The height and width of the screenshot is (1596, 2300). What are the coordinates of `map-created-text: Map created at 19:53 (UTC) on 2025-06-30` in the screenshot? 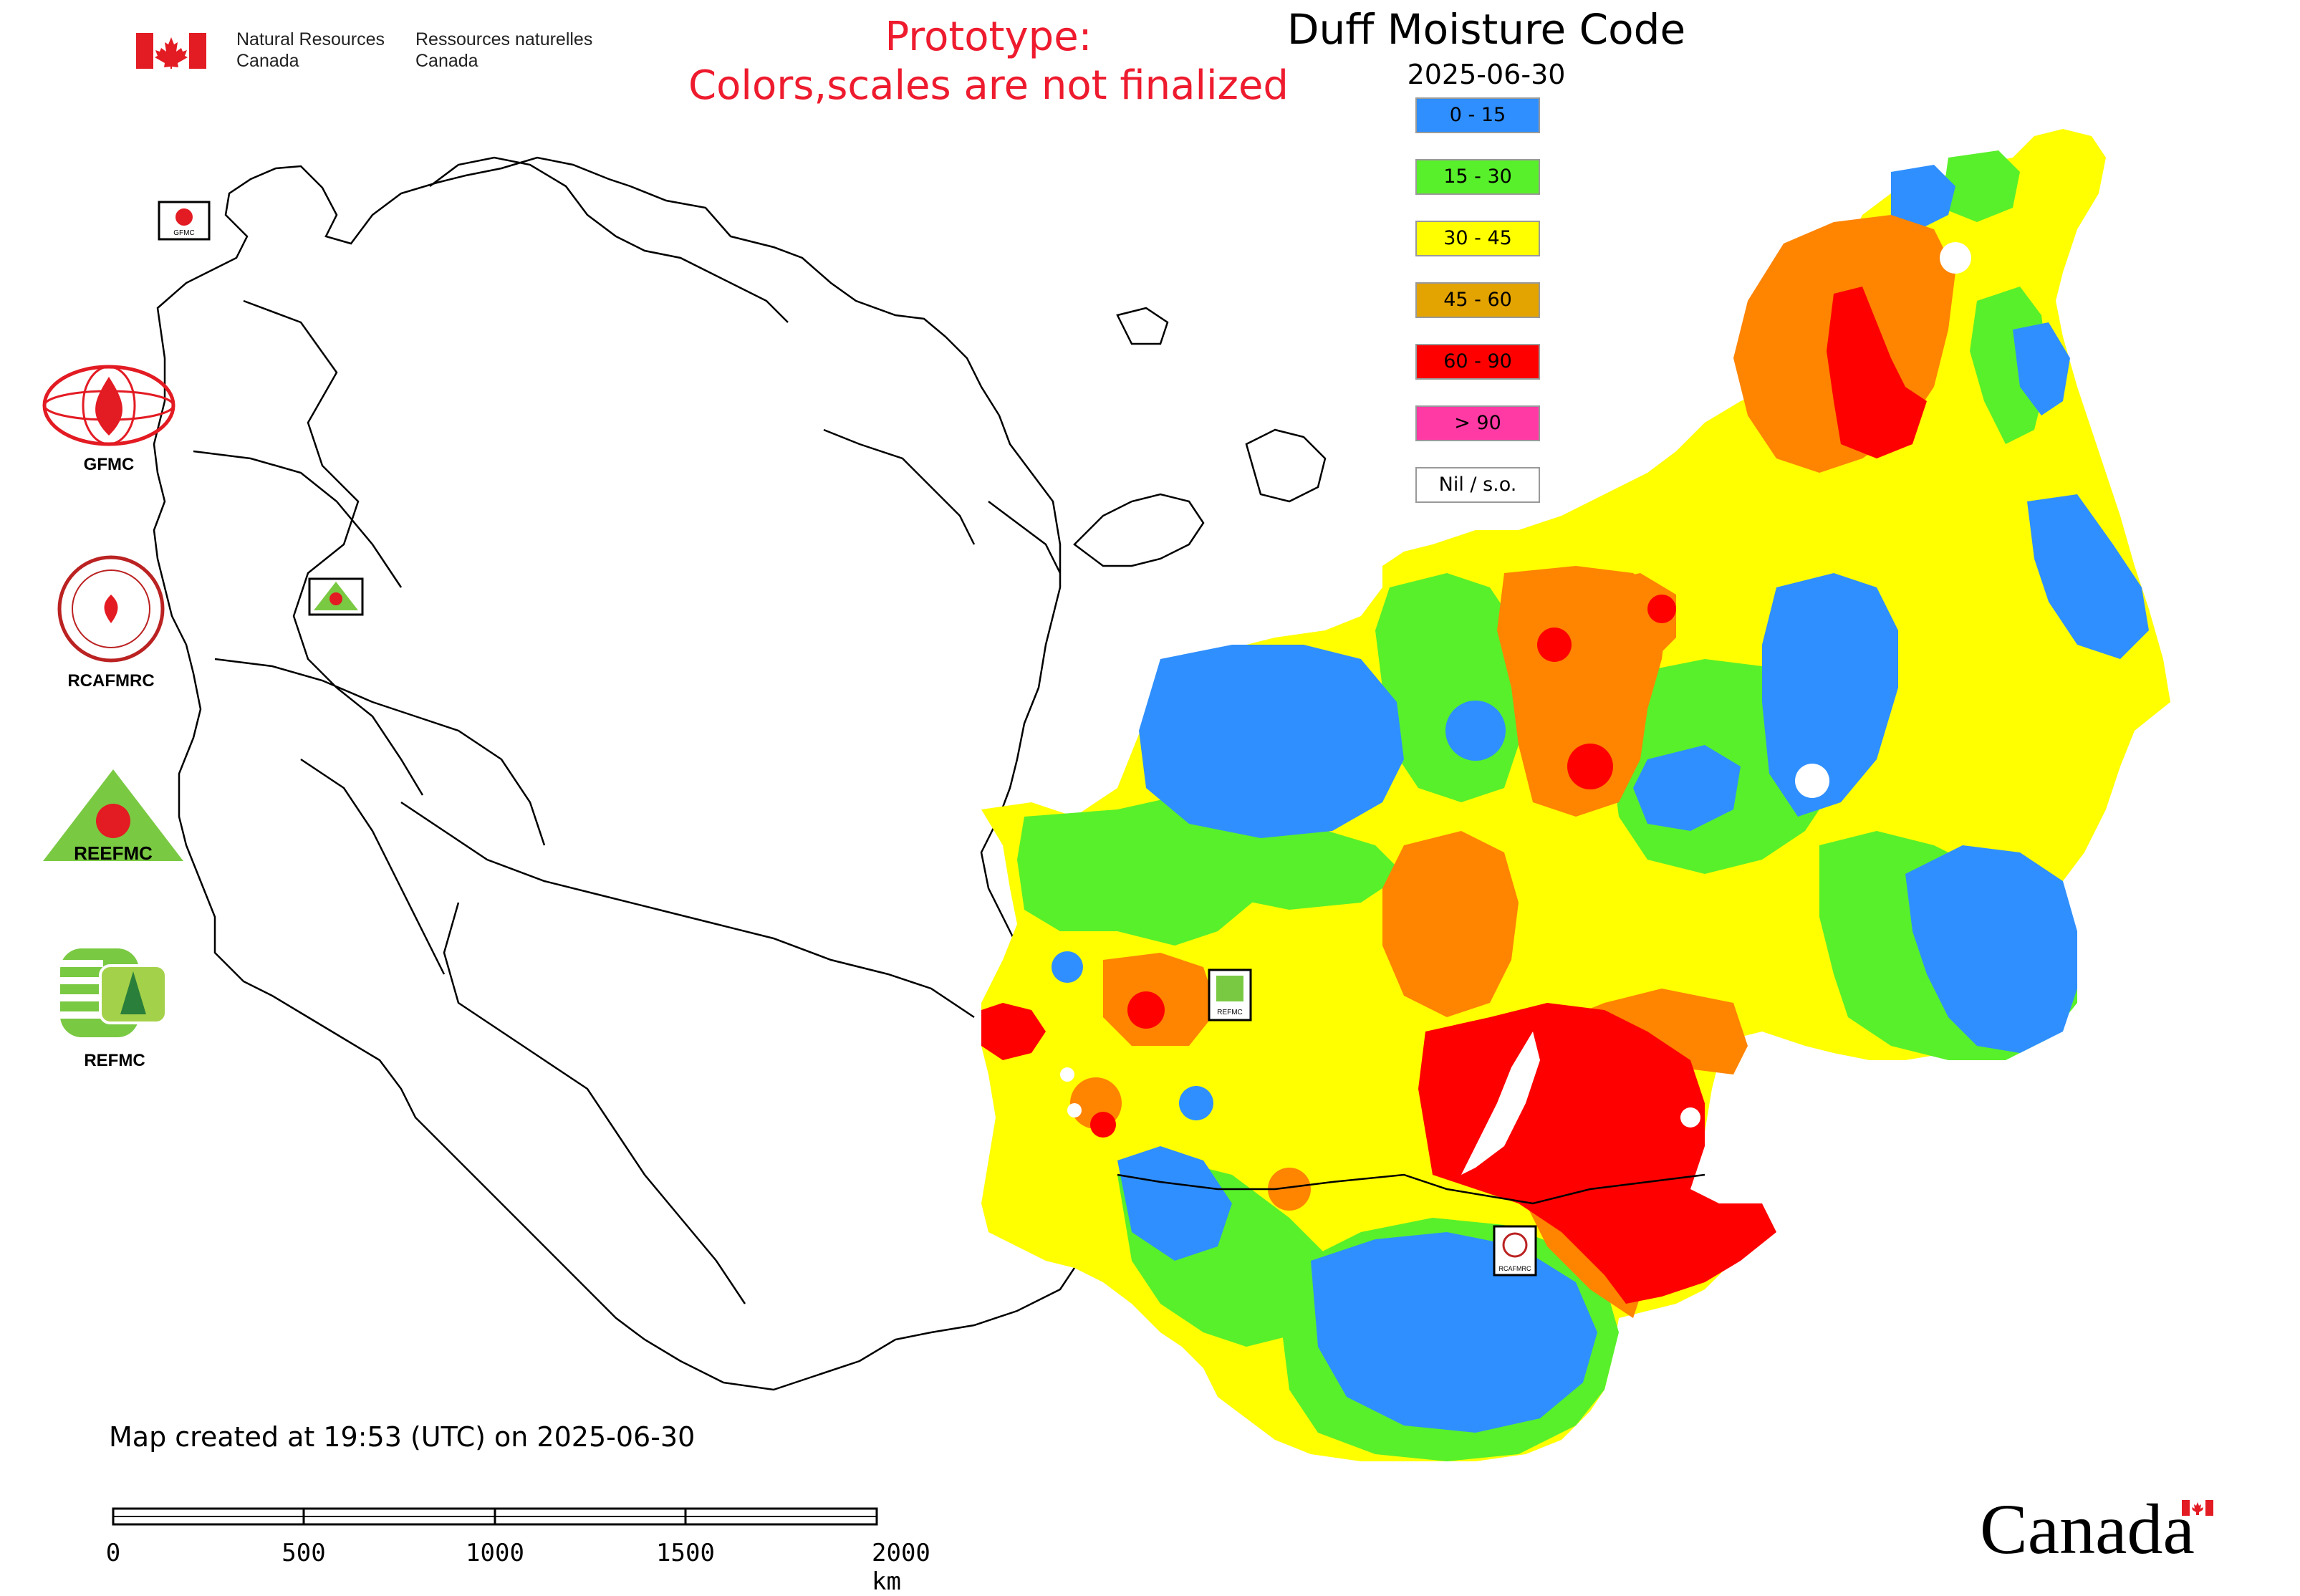 It's located at (402, 1437).